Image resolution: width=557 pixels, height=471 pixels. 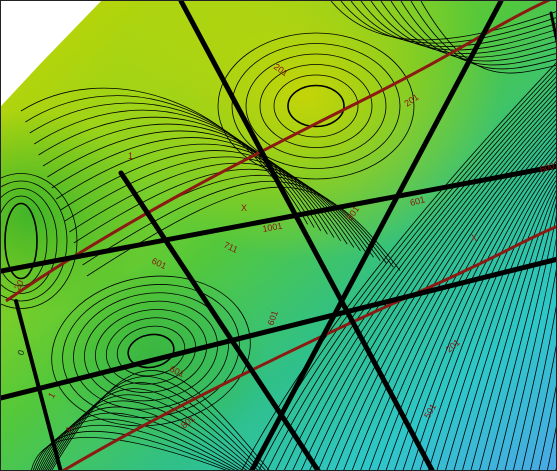 I want to click on white-corner, so click(x=51, y=53).